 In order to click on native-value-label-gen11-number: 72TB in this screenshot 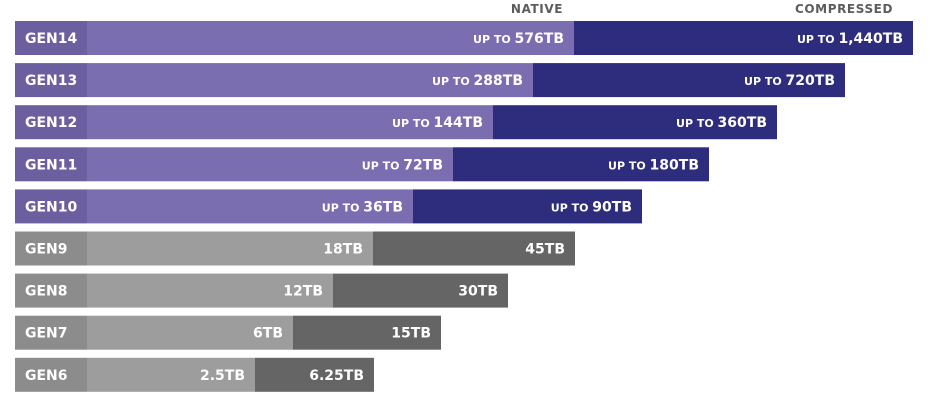, I will do `click(423, 165)`.